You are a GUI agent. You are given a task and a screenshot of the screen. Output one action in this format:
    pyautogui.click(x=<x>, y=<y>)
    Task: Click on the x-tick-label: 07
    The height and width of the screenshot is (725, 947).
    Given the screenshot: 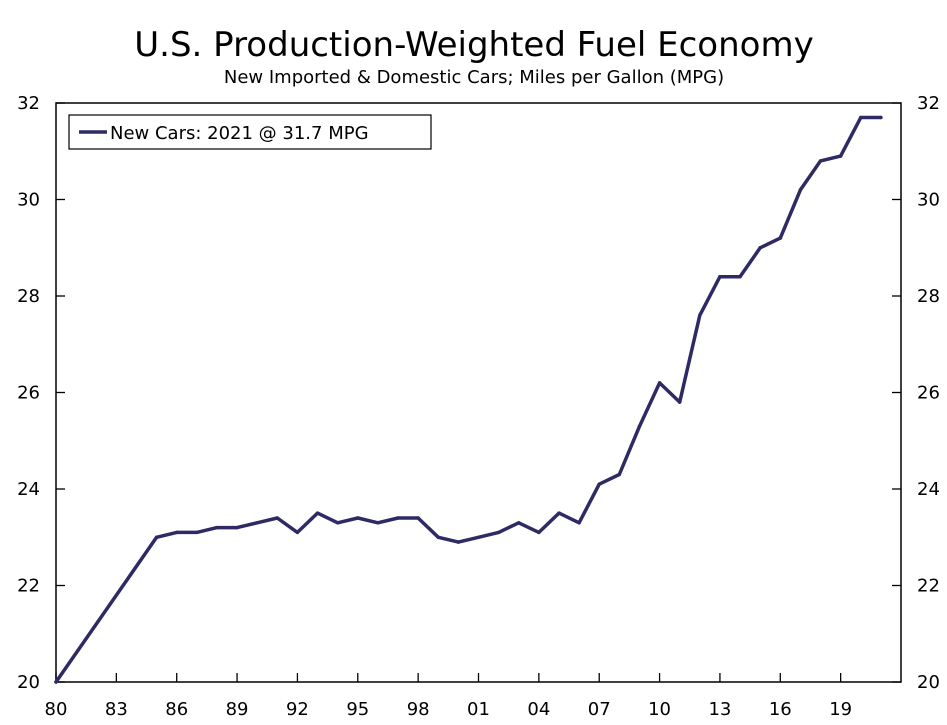 What is the action you would take?
    pyautogui.click(x=599, y=709)
    